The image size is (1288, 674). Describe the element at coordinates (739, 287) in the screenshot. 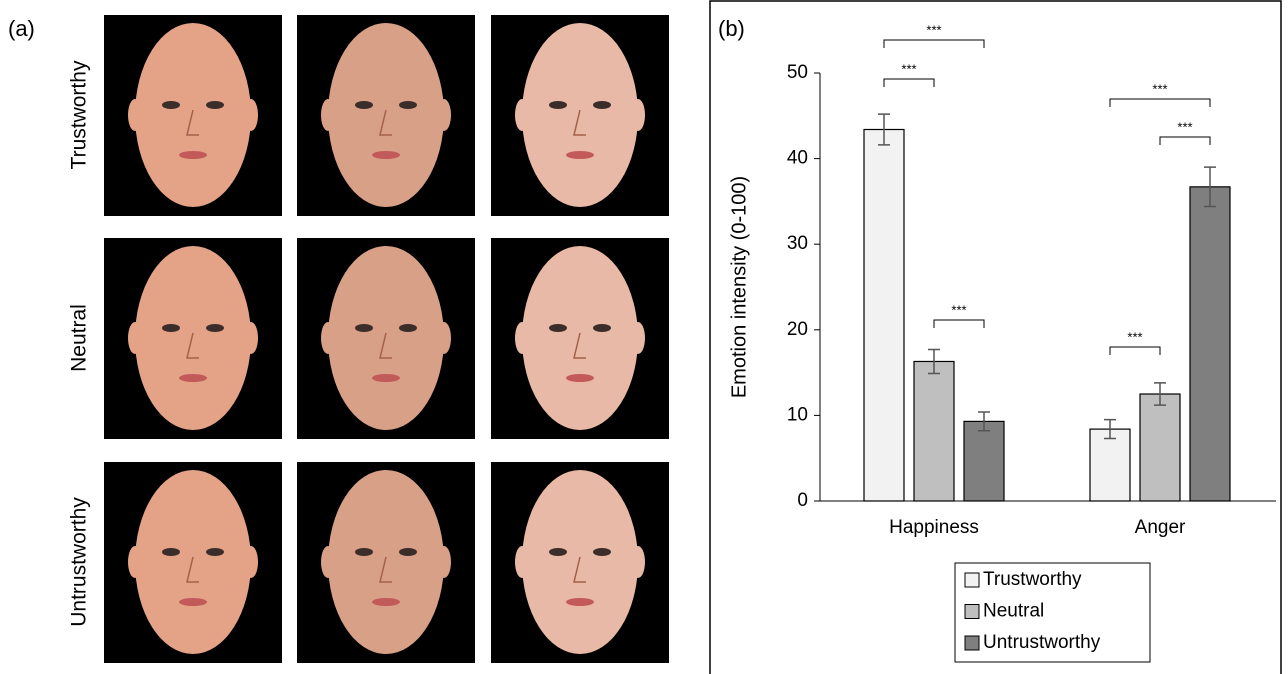

I see `y-axis-label: Emotion intensity (0-100)` at that location.